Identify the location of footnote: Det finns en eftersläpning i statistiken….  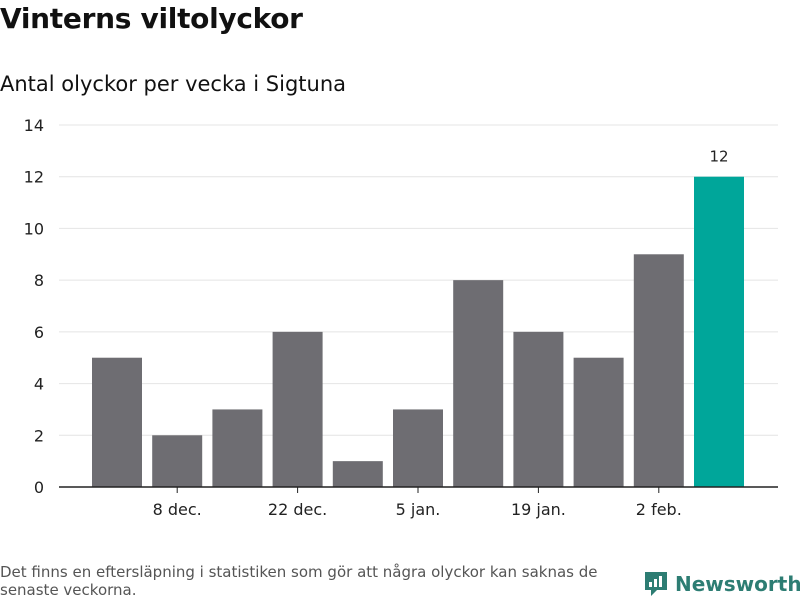
(299, 581).